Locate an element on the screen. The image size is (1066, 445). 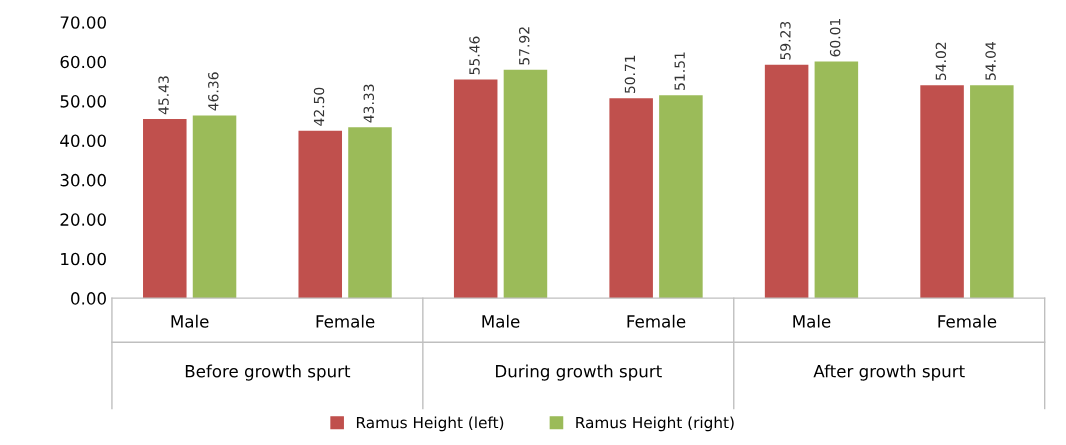
y-tick-label: 50.00 is located at coordinates (83, 101).